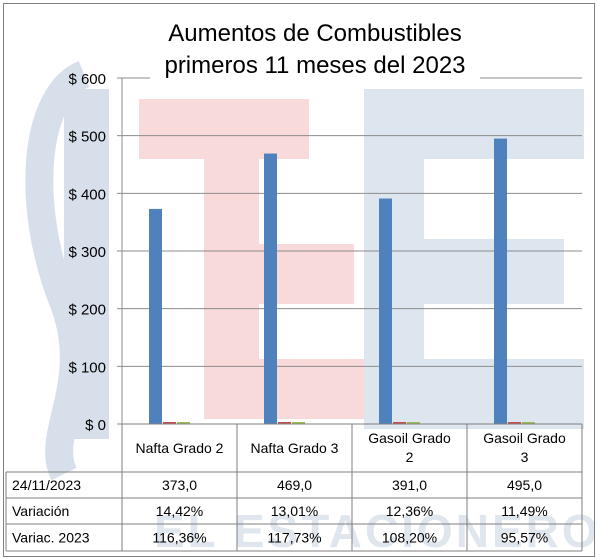  Describe the element at coordinates (46, 485) in the screenshot. I see `table-row-label: 24/11/2023` at that location.